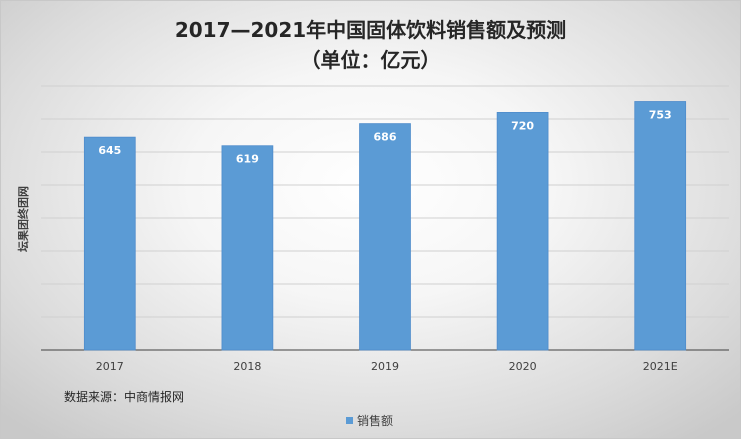 The height and width of the screenshot is (439, 741). I want to click on source-note: 数据来源：中商情报网, so click(124, 397).